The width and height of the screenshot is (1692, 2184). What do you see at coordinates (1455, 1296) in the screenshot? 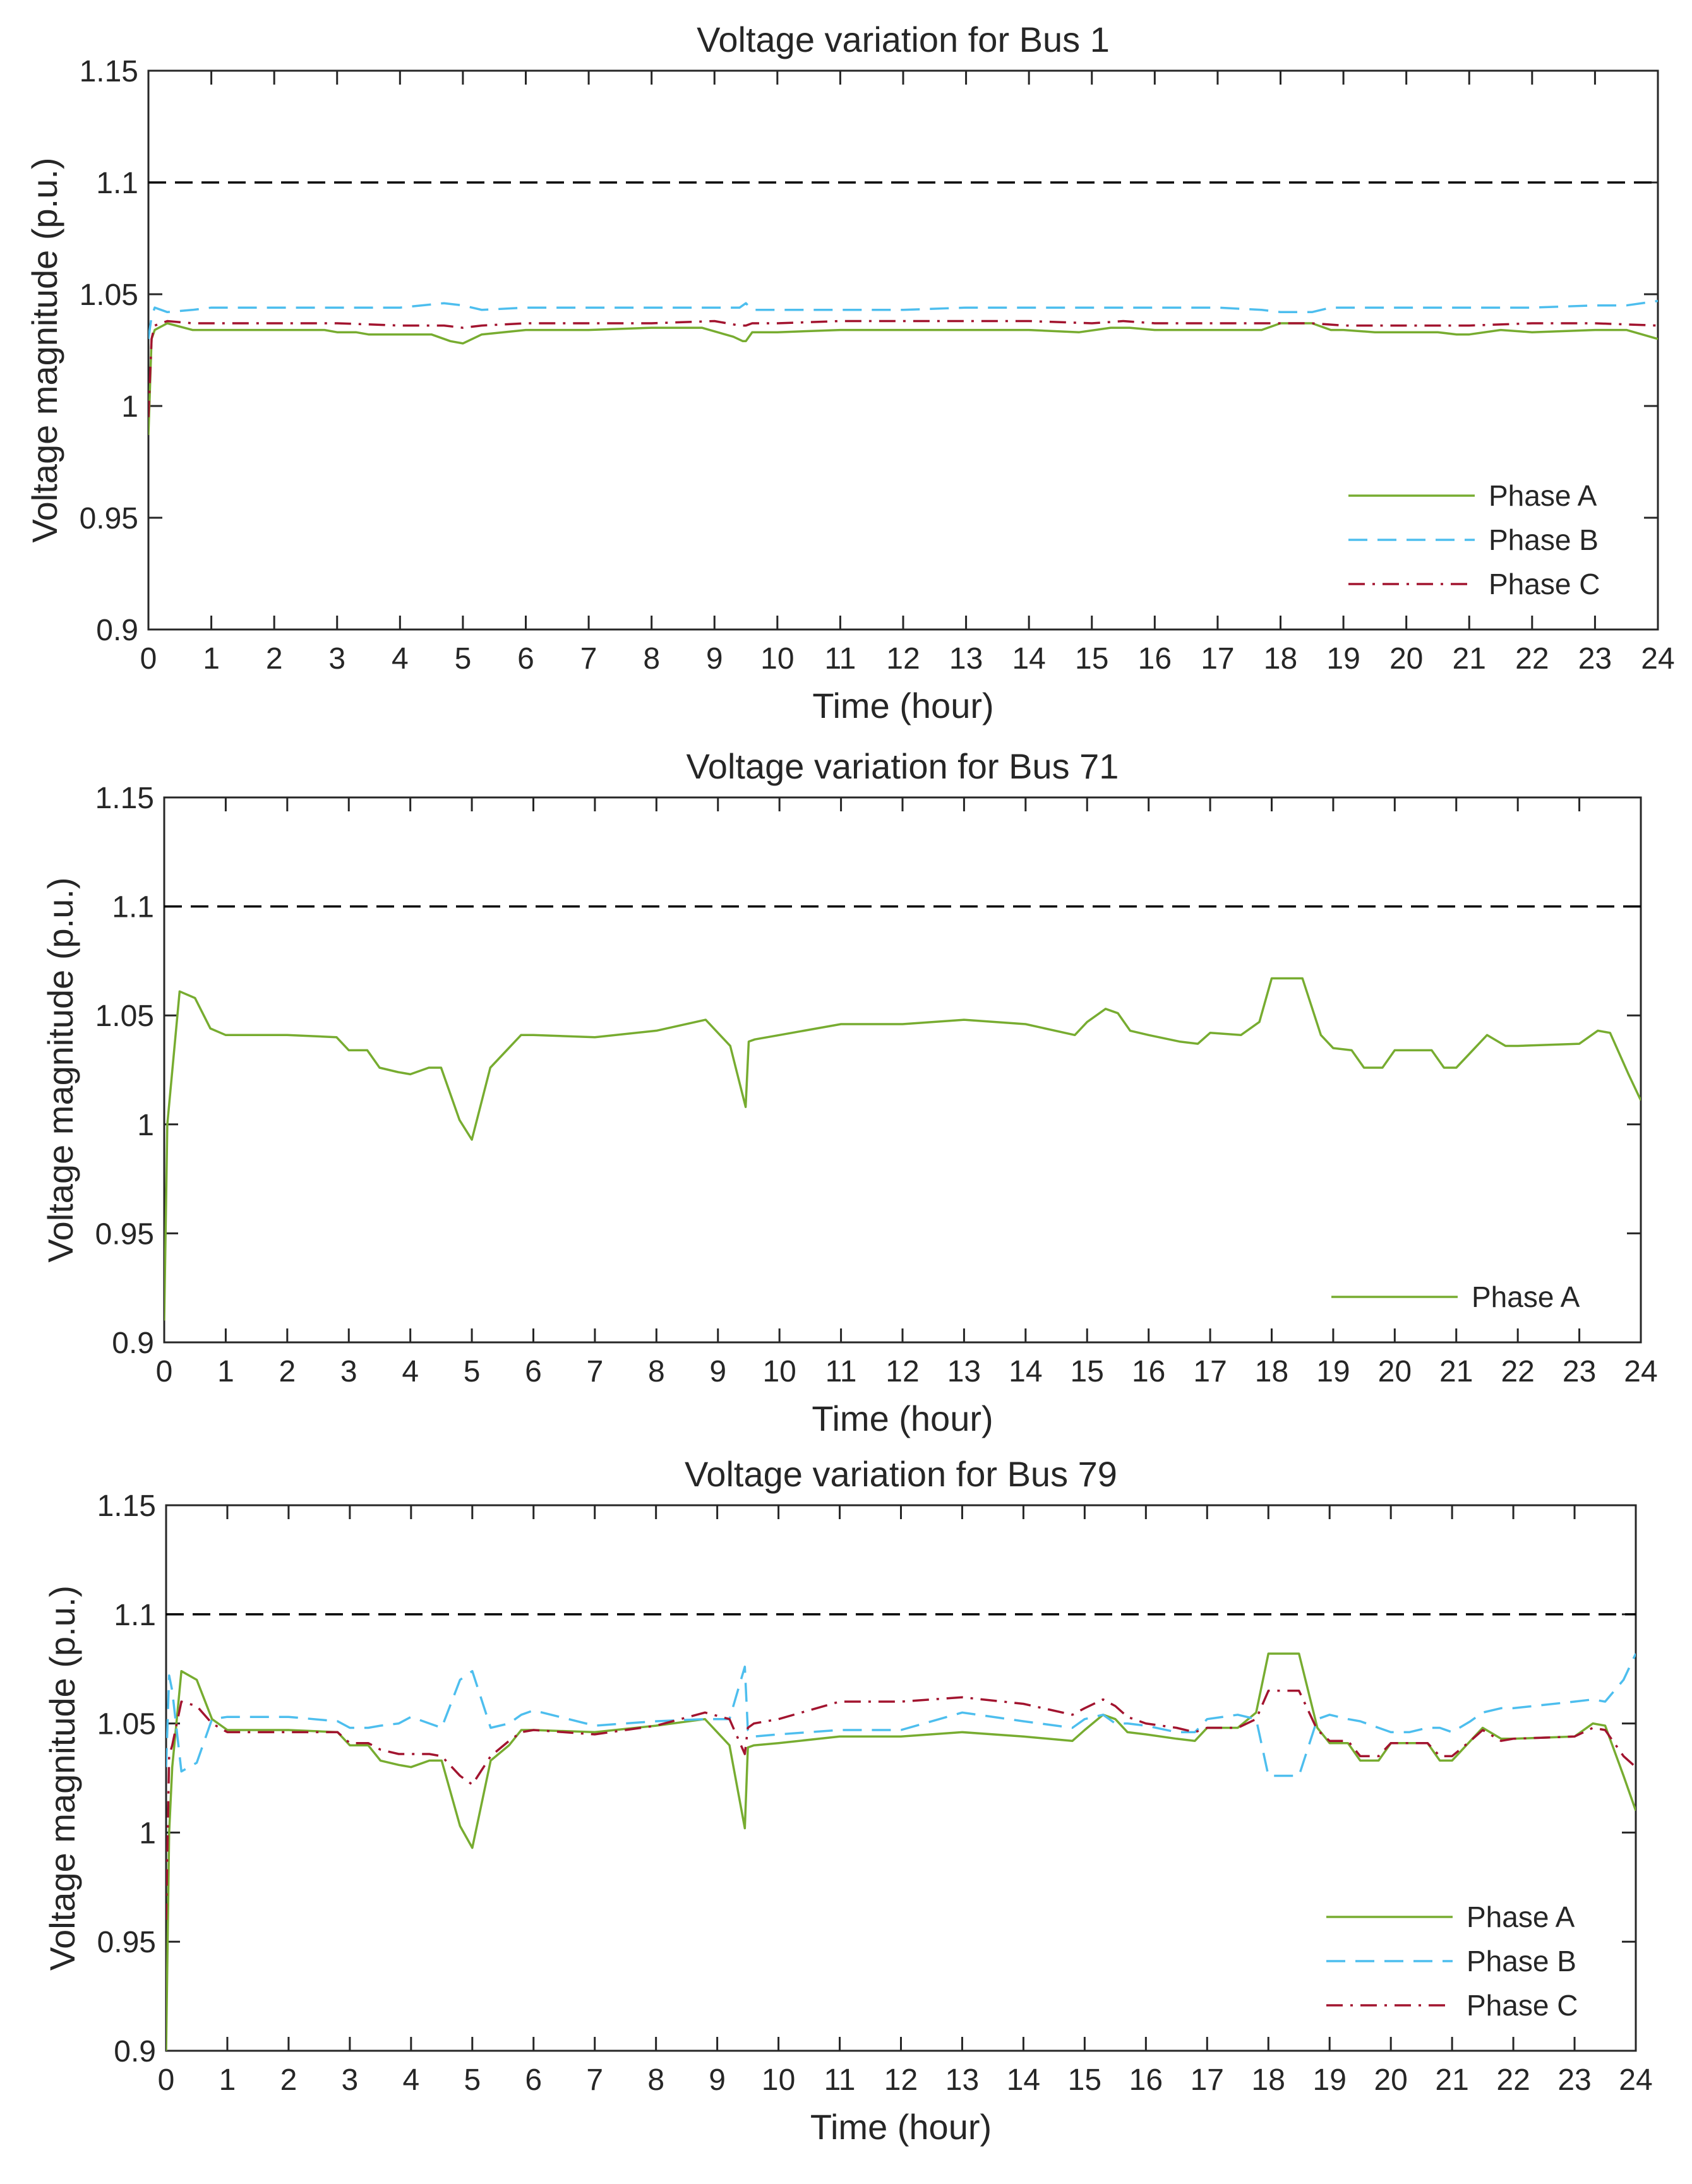
I see `legend: Phase A` at bounding box center [1455, 1296].